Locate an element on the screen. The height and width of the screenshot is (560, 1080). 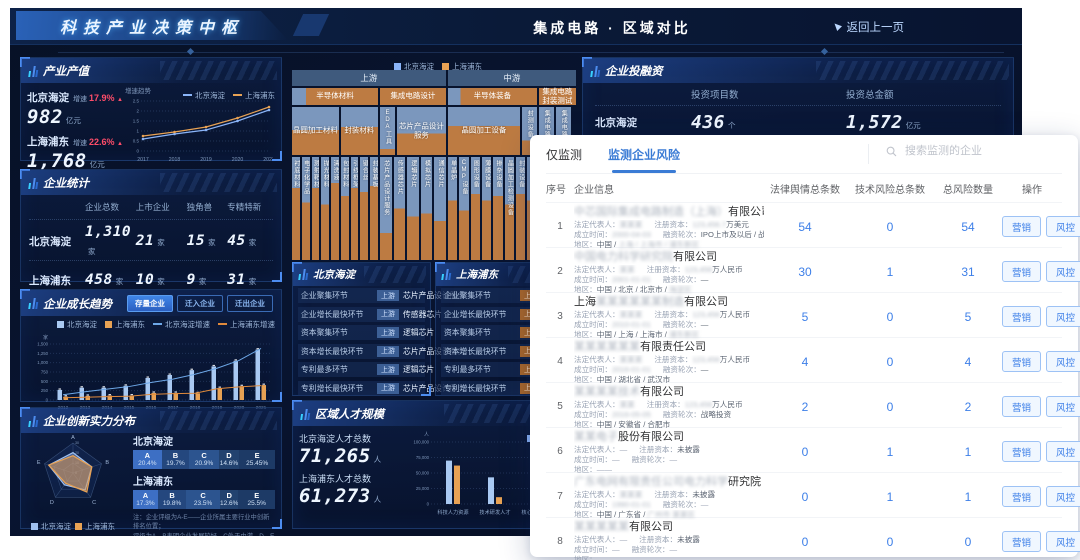
company-detail-line: 地区：中国 / 安徽省 / 合肥市 is located at coordinates (622, 424).